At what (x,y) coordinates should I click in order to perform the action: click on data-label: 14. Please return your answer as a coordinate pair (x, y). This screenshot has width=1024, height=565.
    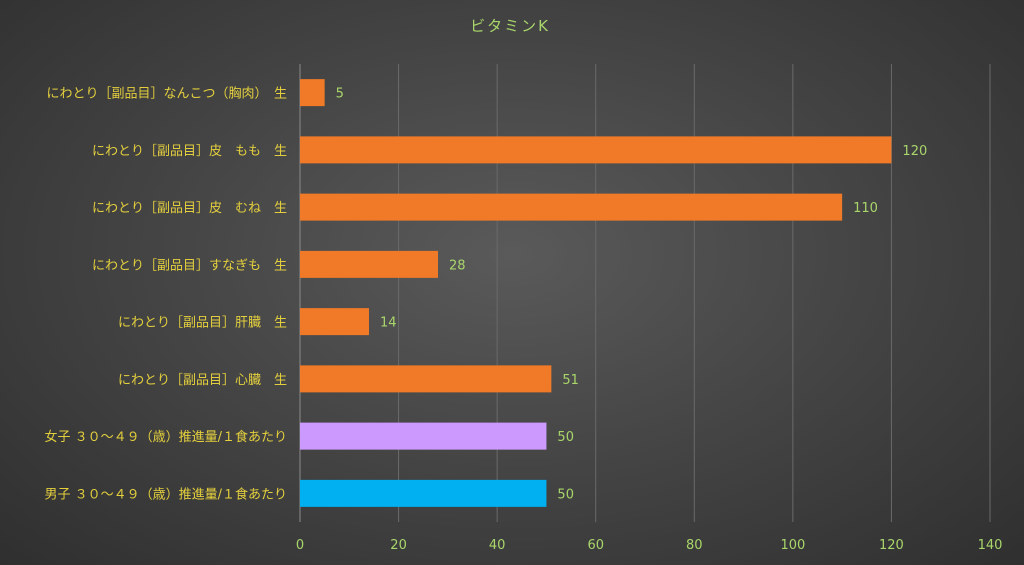
    Looking at the image, I should click on (388, 323).